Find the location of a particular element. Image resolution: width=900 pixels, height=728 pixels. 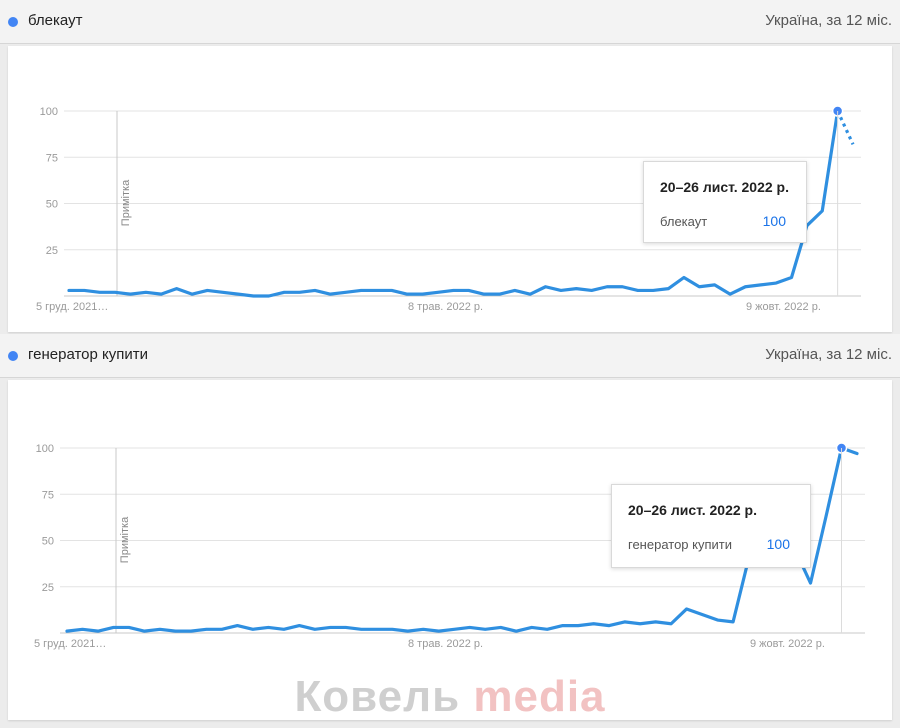

watermark-logo: Ковель media is located at coordinates (450, 697).